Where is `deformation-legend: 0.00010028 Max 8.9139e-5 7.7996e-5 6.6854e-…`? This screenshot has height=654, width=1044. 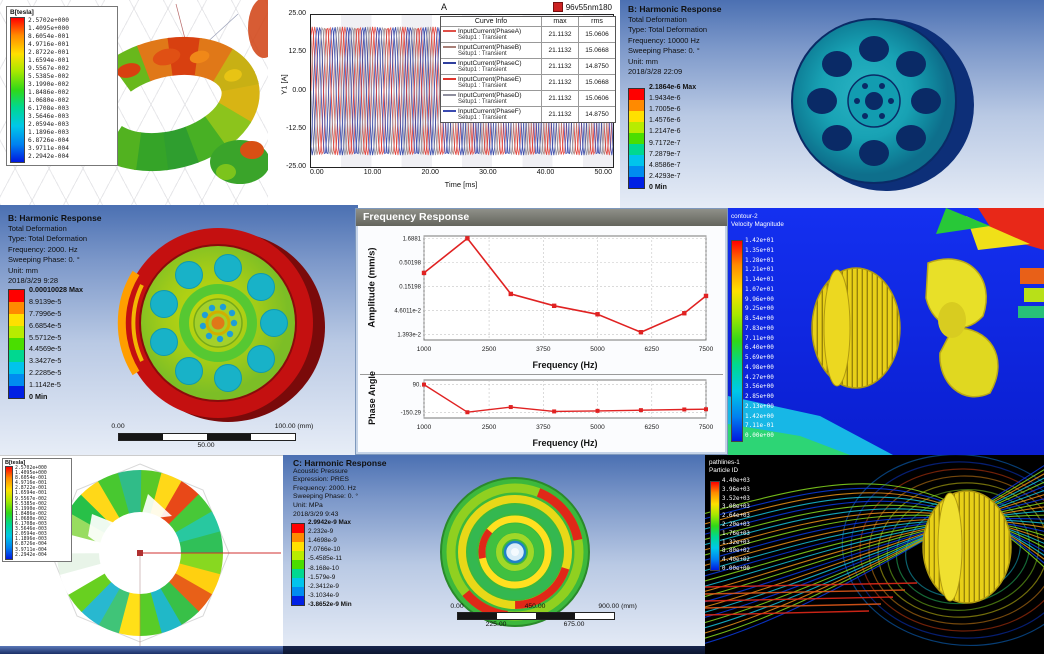
deformation-legend: 0.00010028 Max 8.9139e-5 7.7996e-5 6.6854e-… is located at coordinates (45, 343).